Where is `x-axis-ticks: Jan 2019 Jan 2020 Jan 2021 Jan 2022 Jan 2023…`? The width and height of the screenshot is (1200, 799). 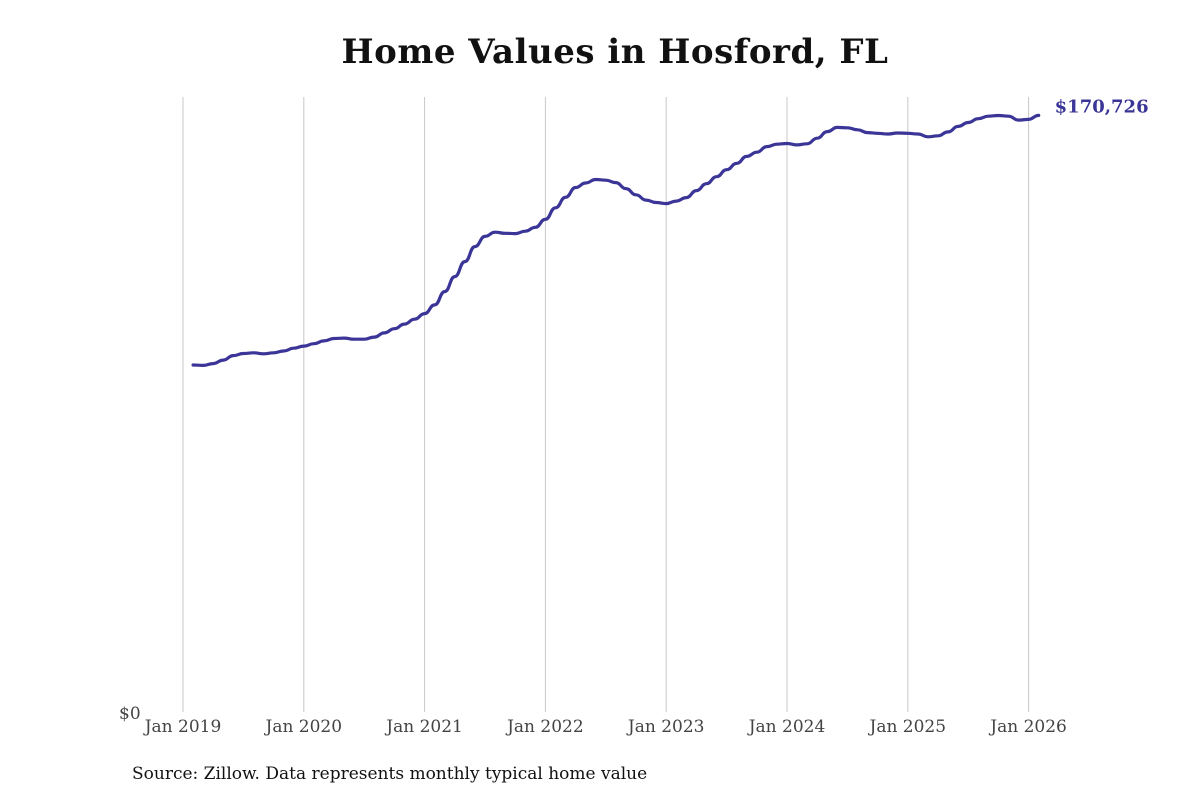
x-axis-ticks: Jan 2019 Jan 2020 Jan 2021 Jan 2022 Jan 2023… is located at coordinates (605, 727).